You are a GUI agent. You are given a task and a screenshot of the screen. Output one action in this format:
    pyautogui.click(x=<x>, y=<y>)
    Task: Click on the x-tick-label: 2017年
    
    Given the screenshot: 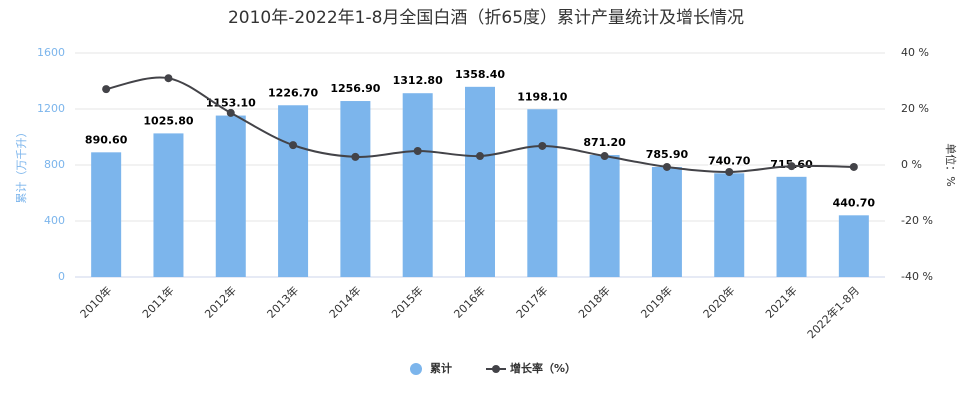 What is the action you would take?
    pyautogui.click(x=531, y=301)
    